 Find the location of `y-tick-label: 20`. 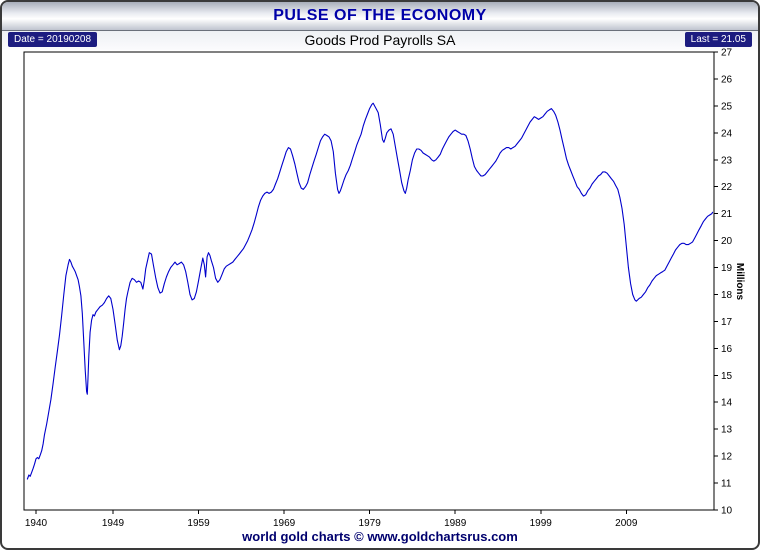

y-tick-label: 20 is located at coordinates (727, 241).